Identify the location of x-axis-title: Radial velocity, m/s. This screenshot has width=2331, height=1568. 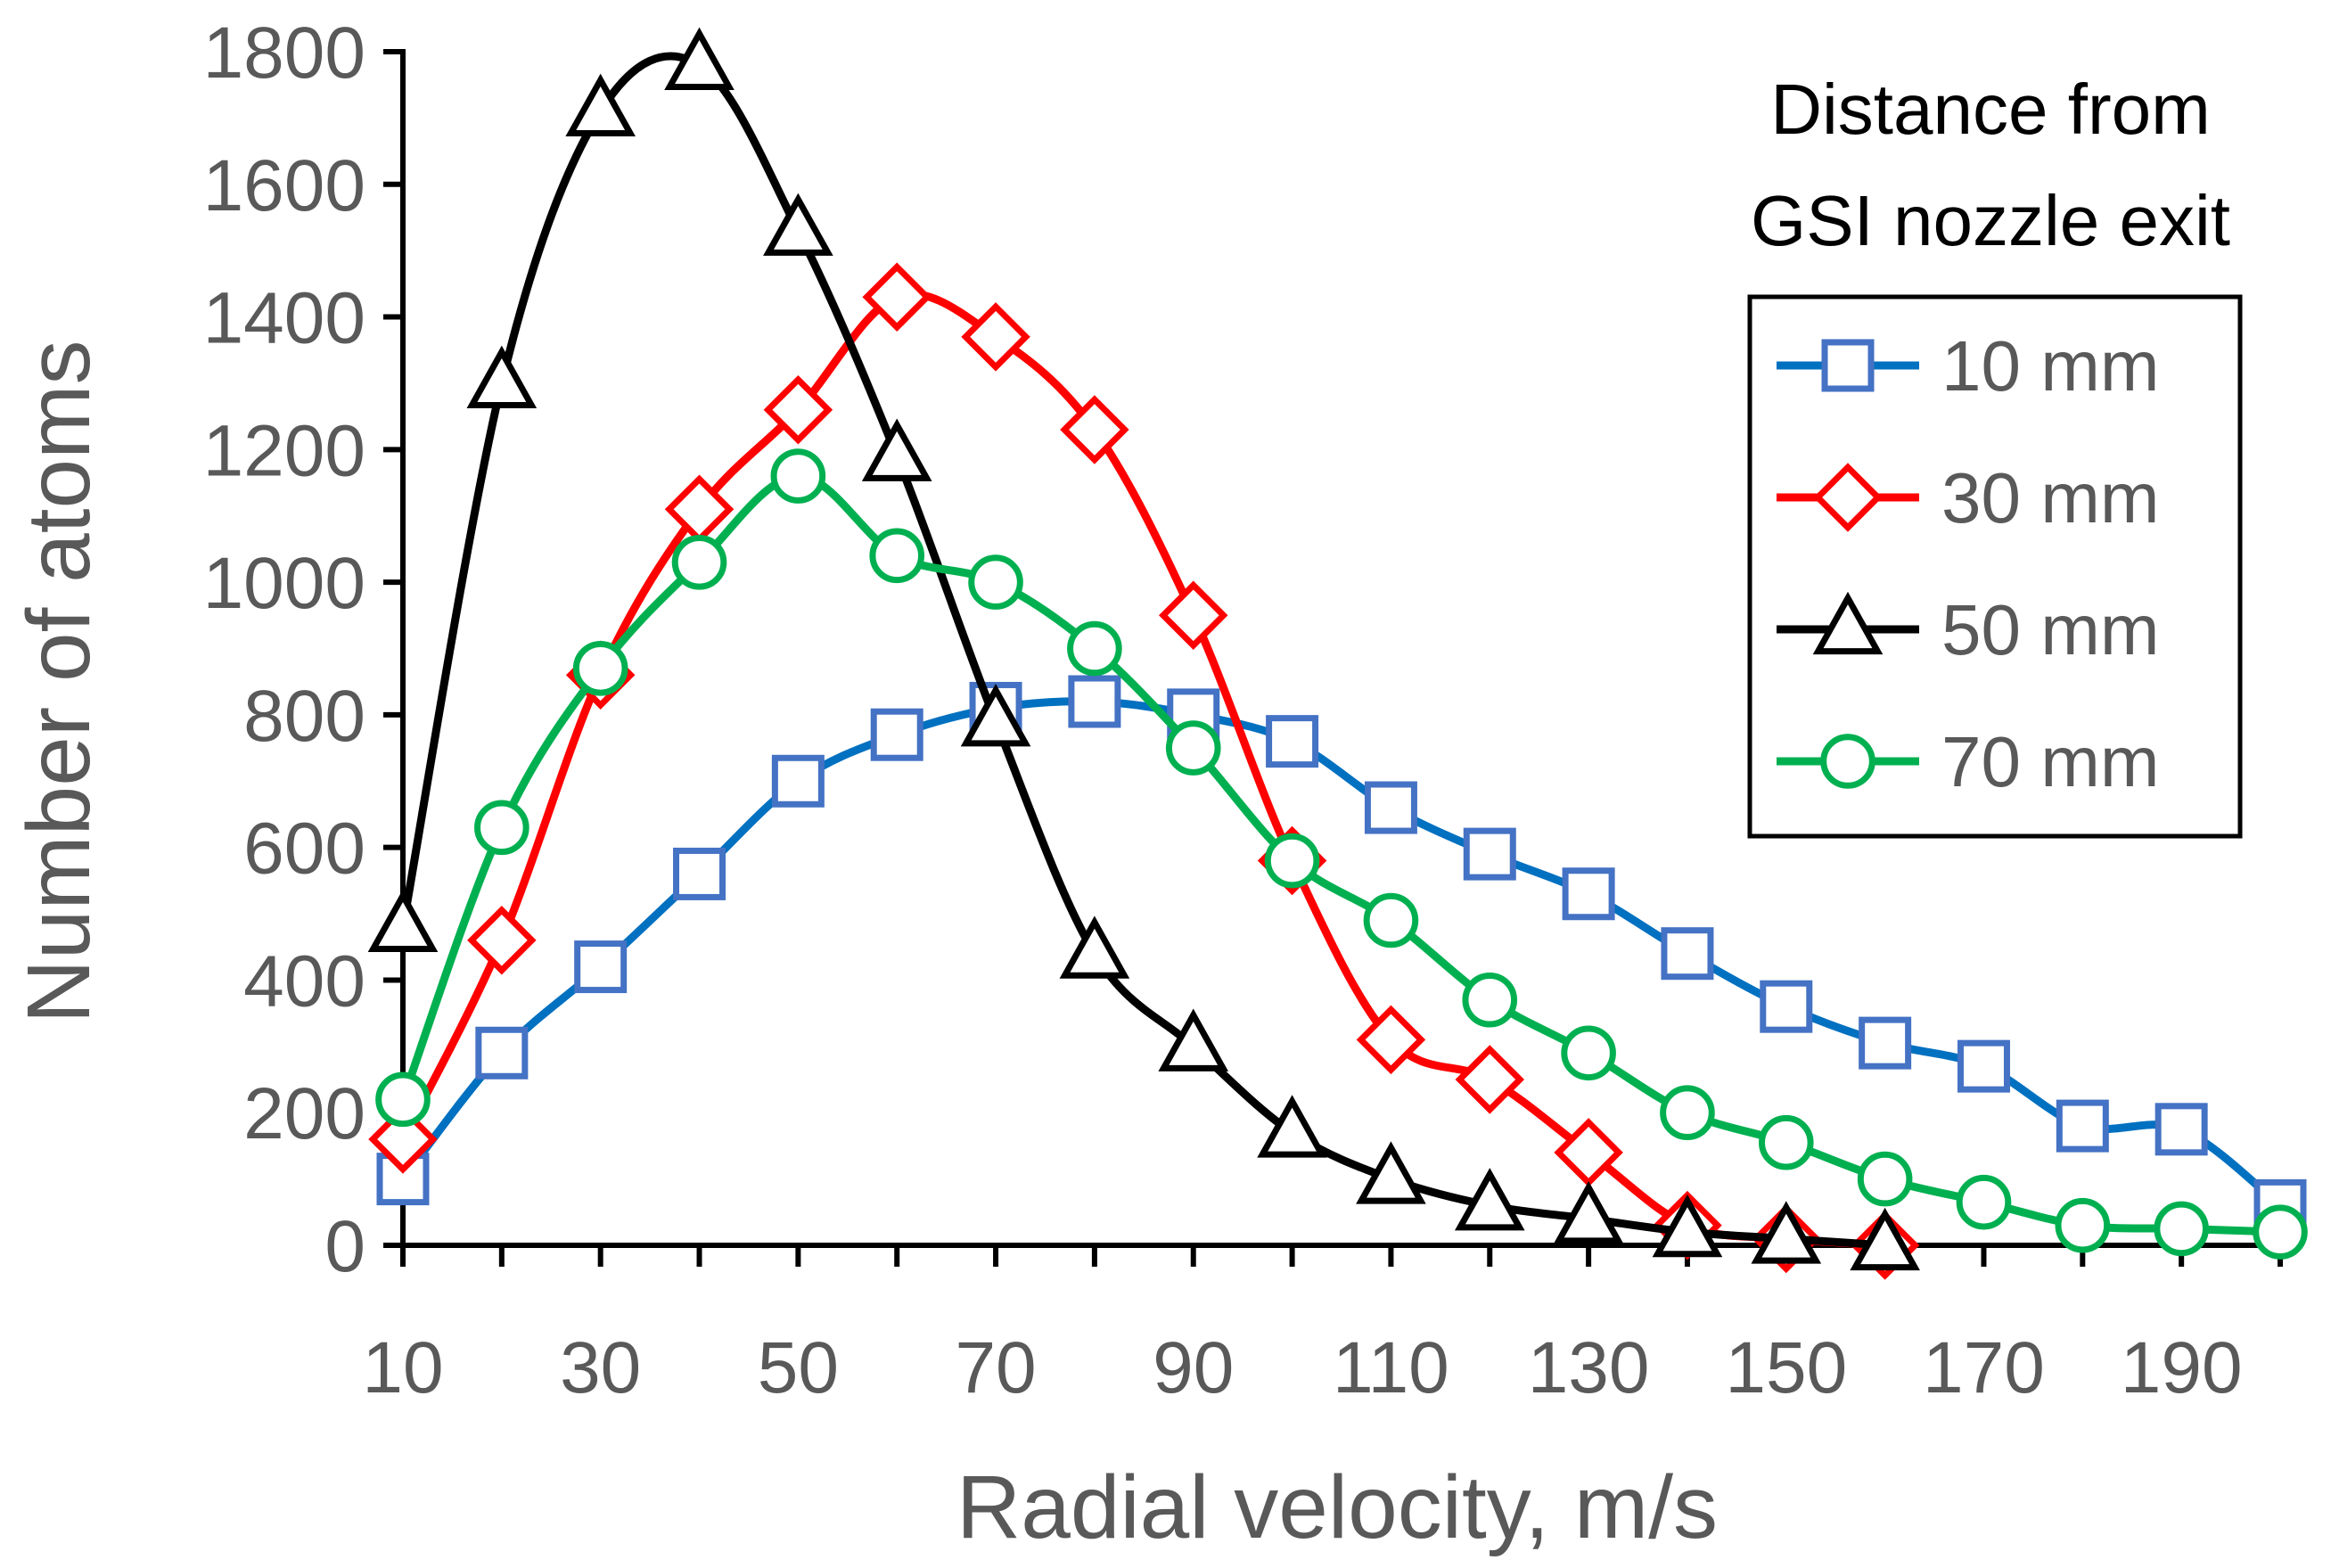
(1337, 1507).